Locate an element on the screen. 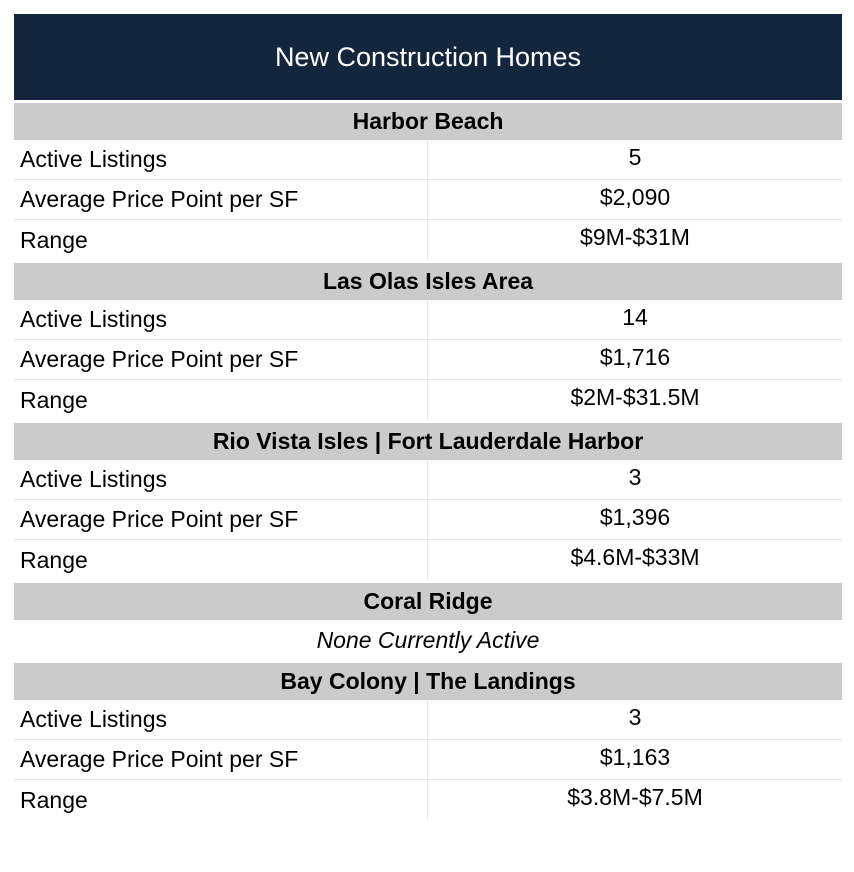  row-value: $3.8M-$7.5M is located at coordinates (635, 797).